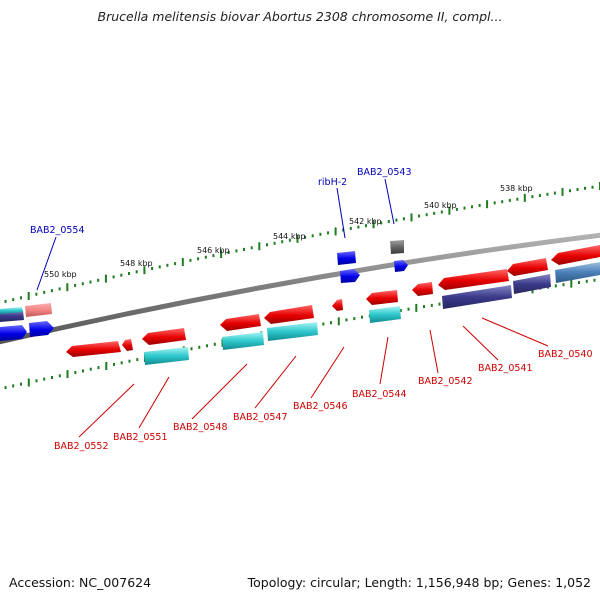 The height and width of the screenshot is (600, 600). Describe the element at coordinates (38, 310) in the screenshot. I see `gene-BAB2_0554-pink` at that location.